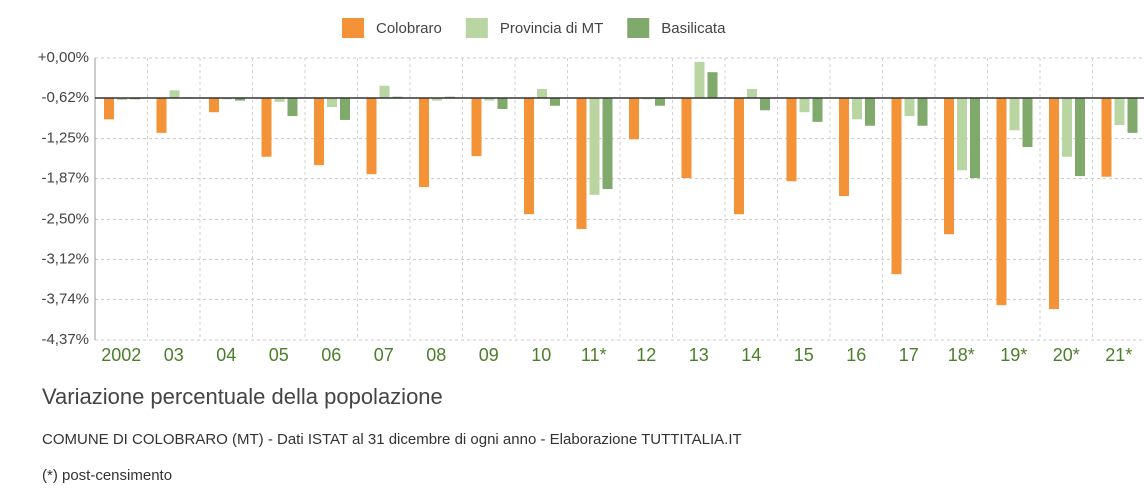  I want to click on x-tick-label: 05, so click(279, 355).